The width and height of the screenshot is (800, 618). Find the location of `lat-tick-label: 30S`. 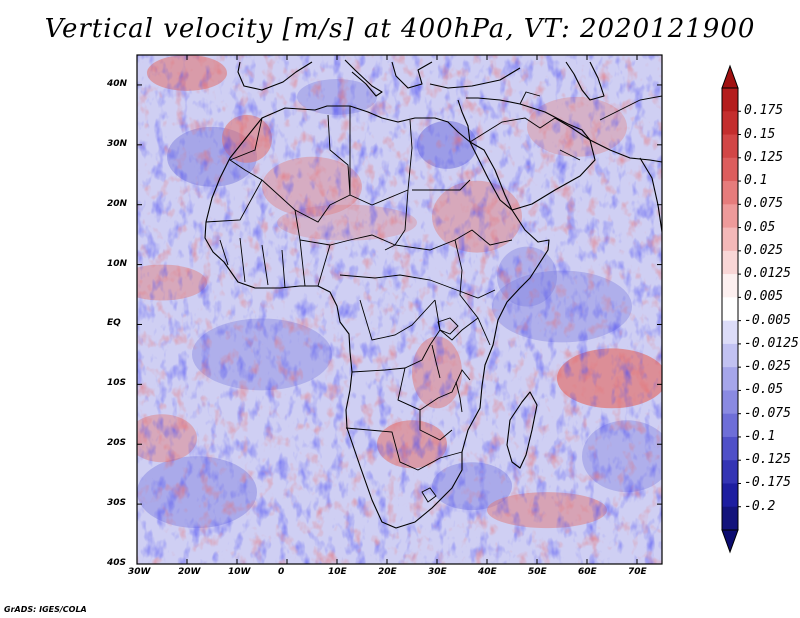

lat-tick-label: 30S is located at coordinates (117, 503).